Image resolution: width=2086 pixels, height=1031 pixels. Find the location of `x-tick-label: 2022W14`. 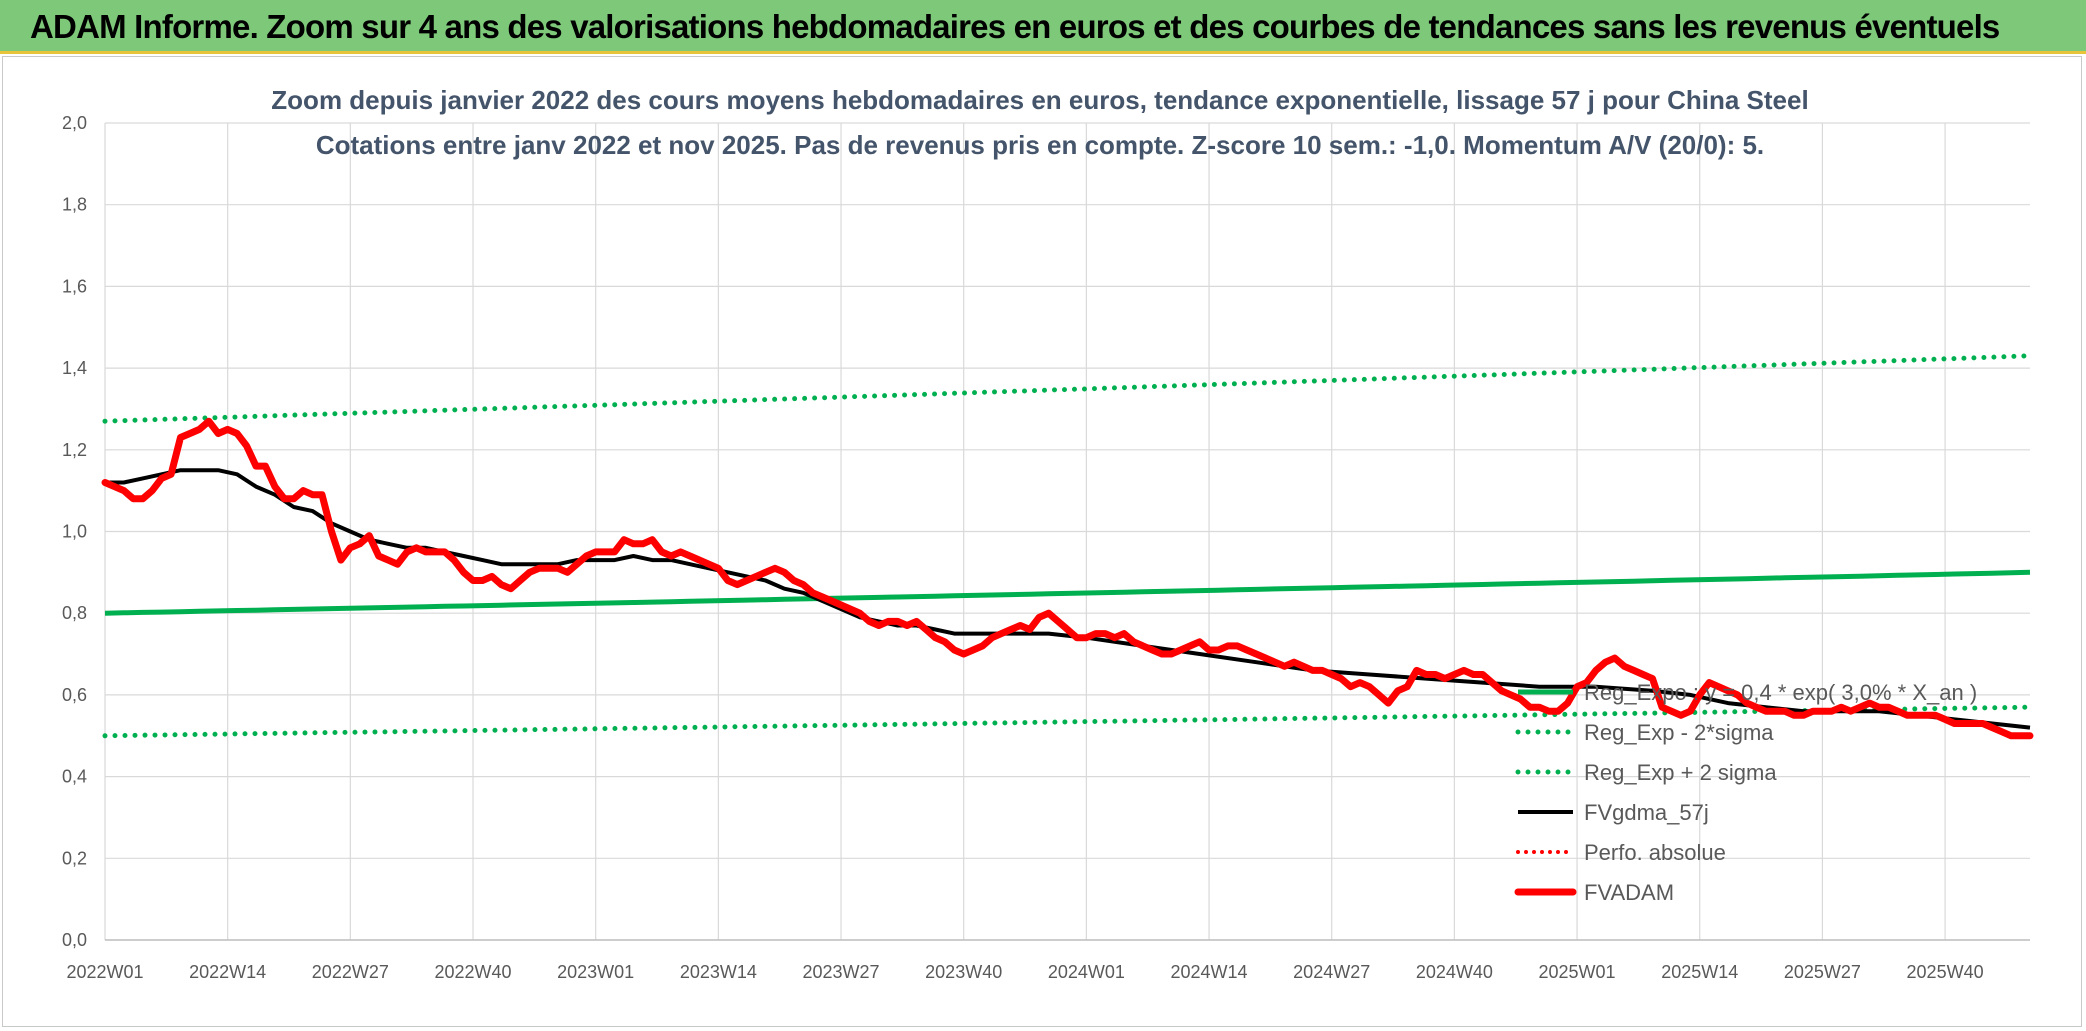

x-tick-label: 2022W14 is located at coordinates (227, 972).